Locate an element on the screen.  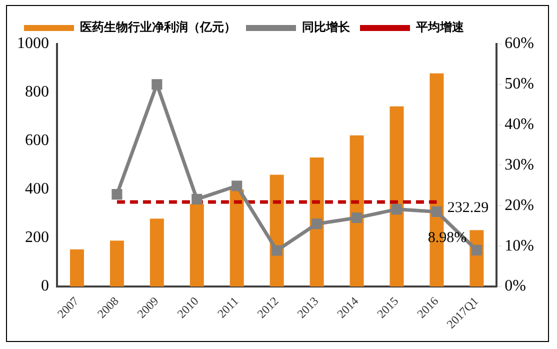
legend-label: 同比增长 is located at coordinates (326, 27).